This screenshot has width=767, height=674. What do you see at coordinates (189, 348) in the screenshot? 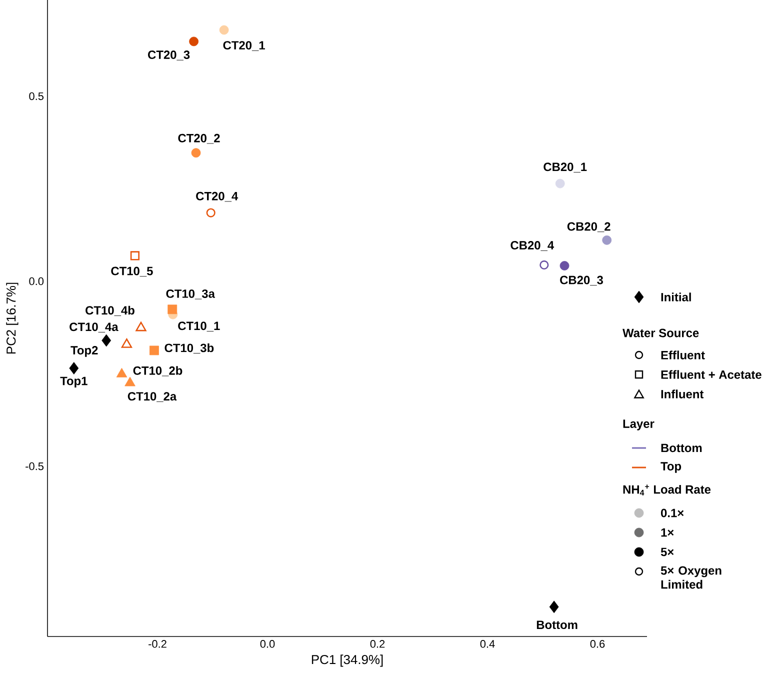
I see `annotation: CT10_3b` at bounding box center [189, 348].